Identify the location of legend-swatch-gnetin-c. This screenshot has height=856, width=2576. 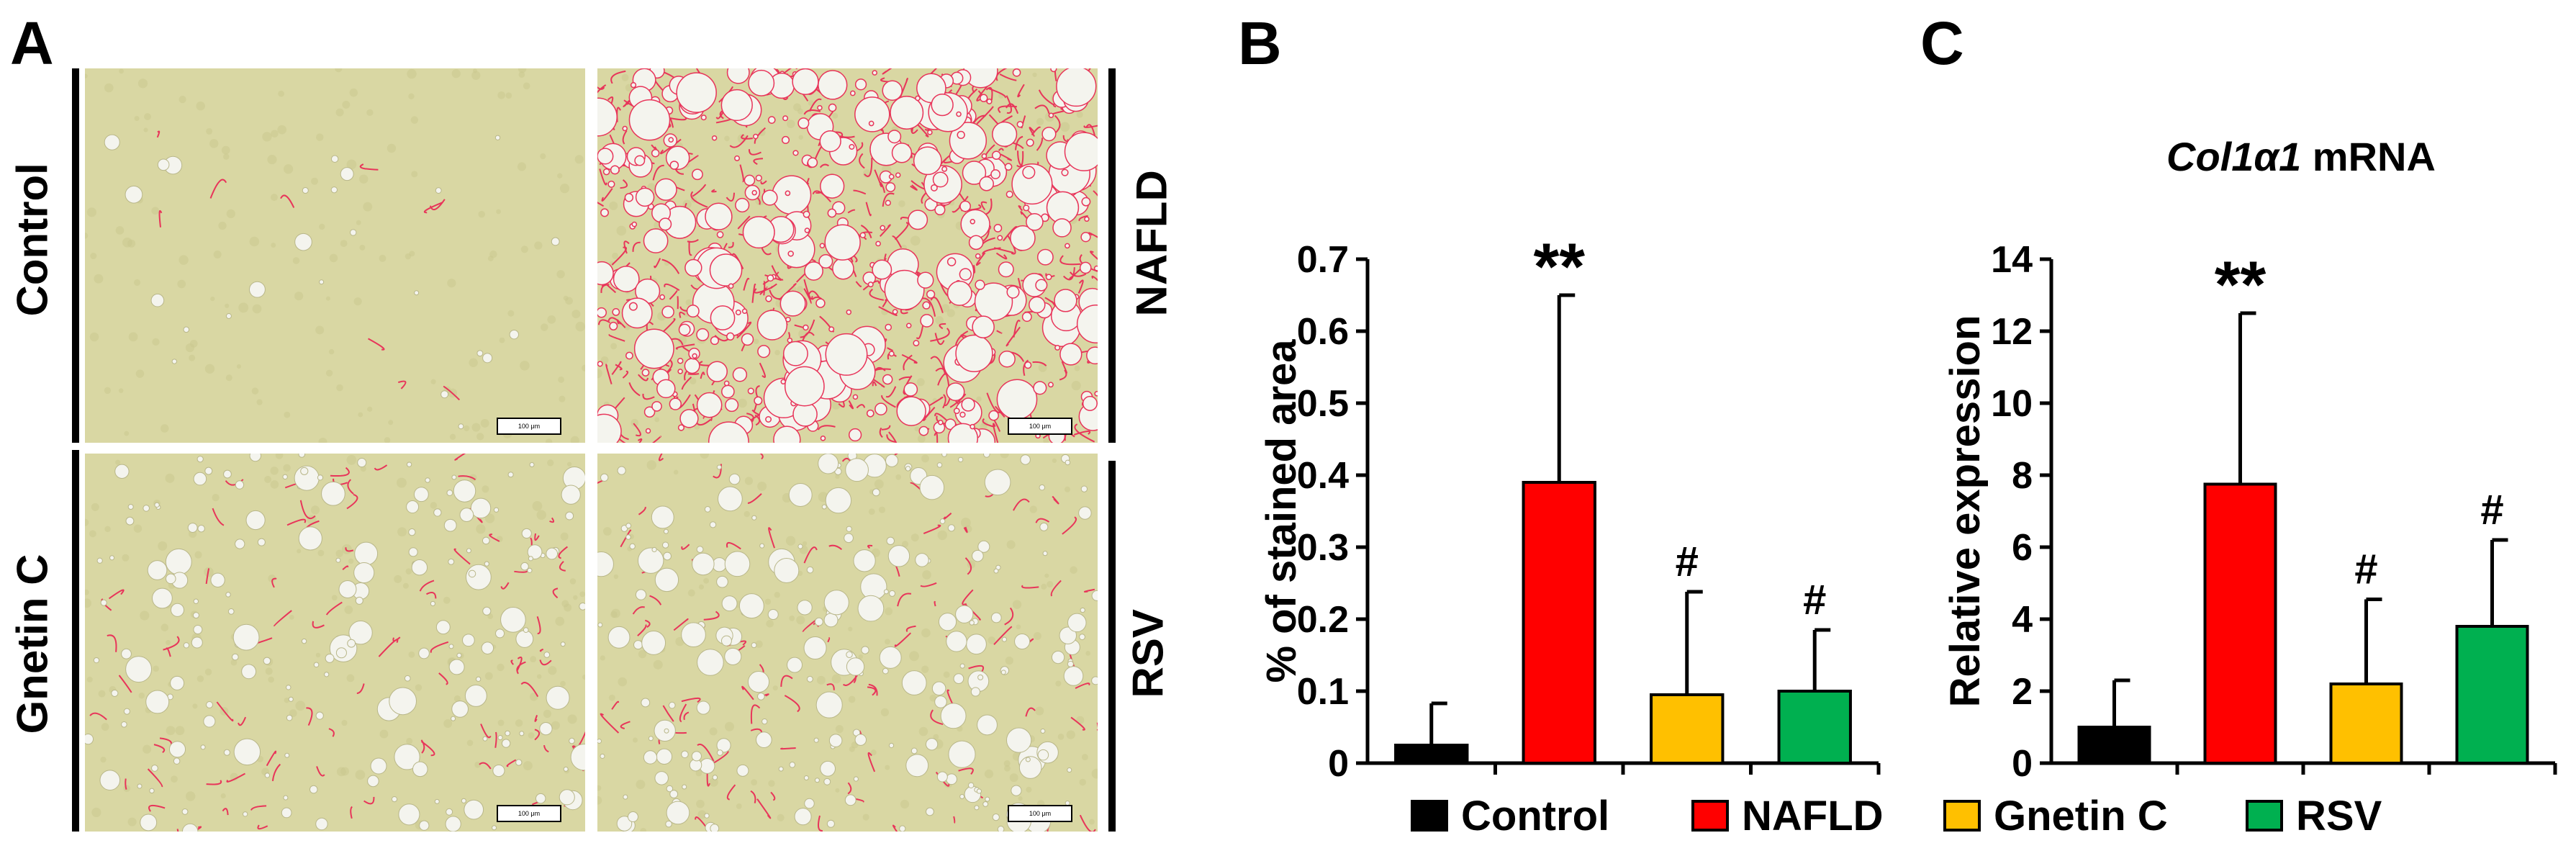
(1962, 816).